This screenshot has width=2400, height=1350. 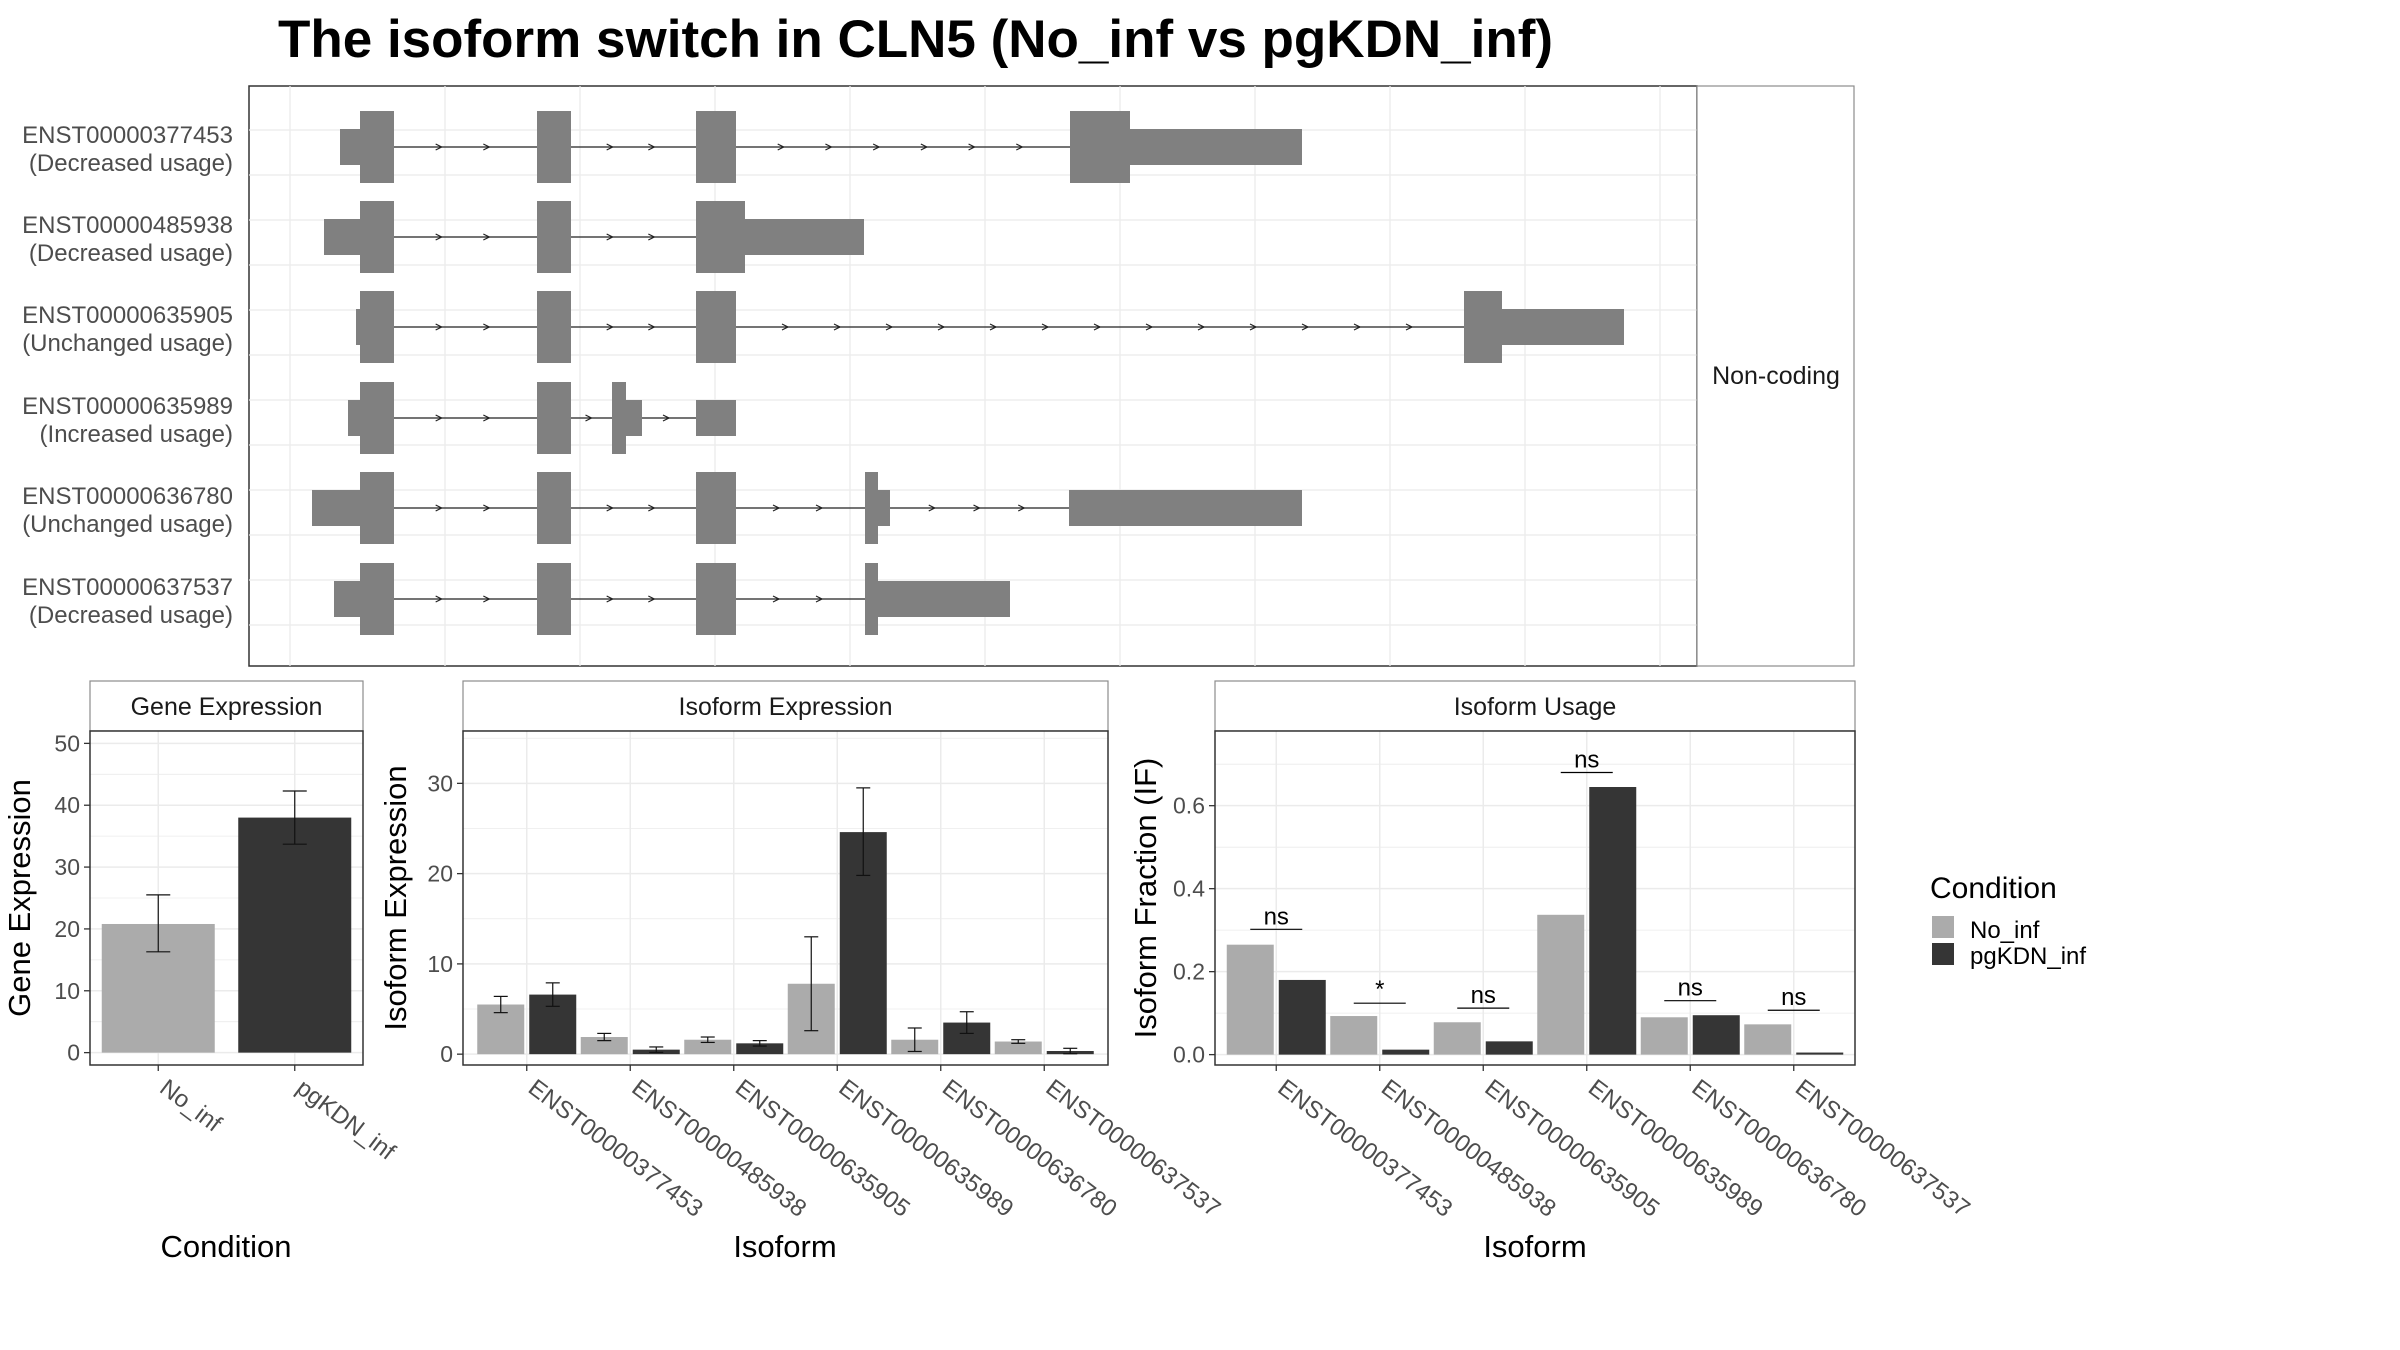 I want to click on transcript-id-label: ENST00000637537, so click(x=127, y=587).